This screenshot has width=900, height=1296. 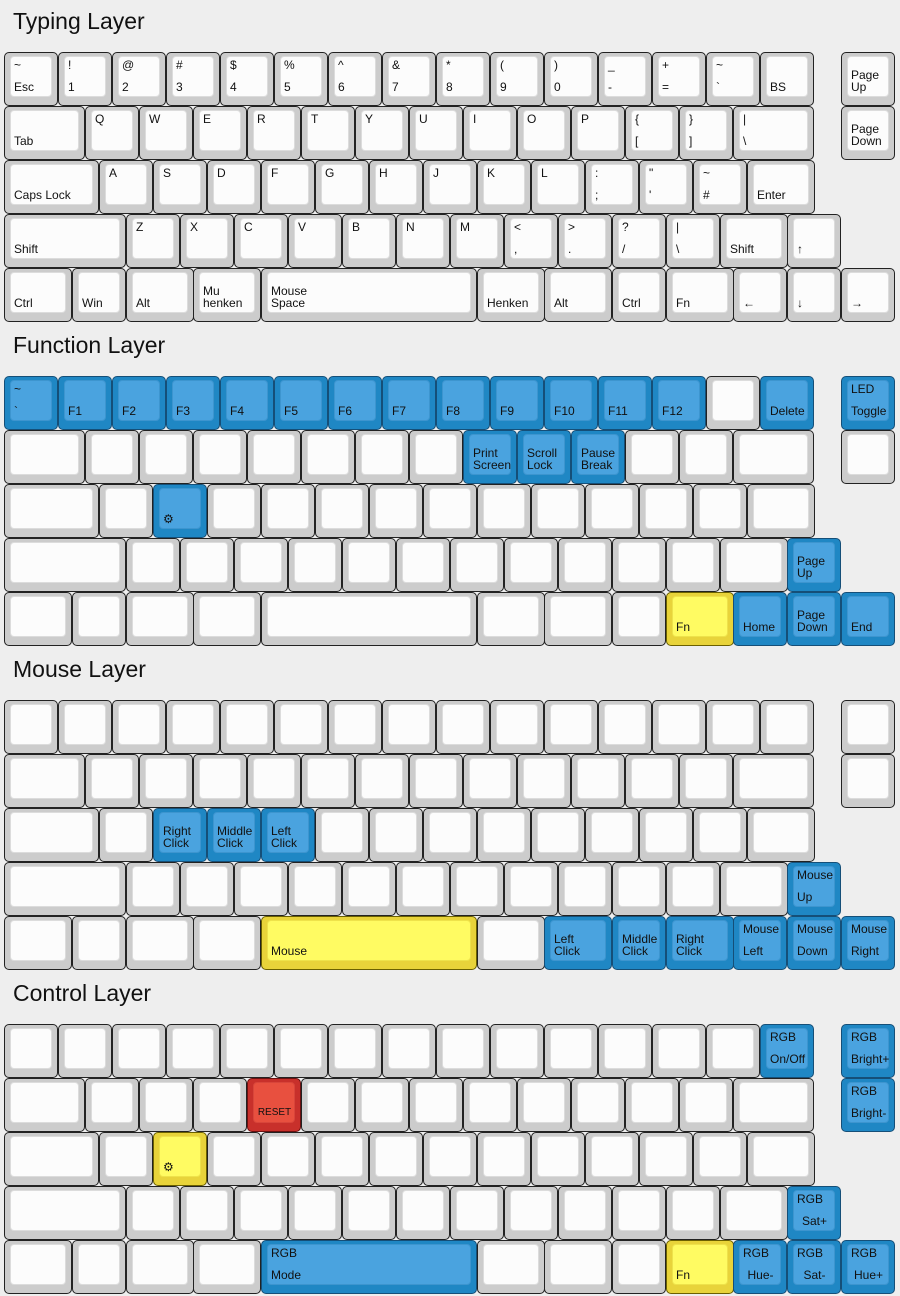 I want to click on key: J, so click(x=450, y=187).